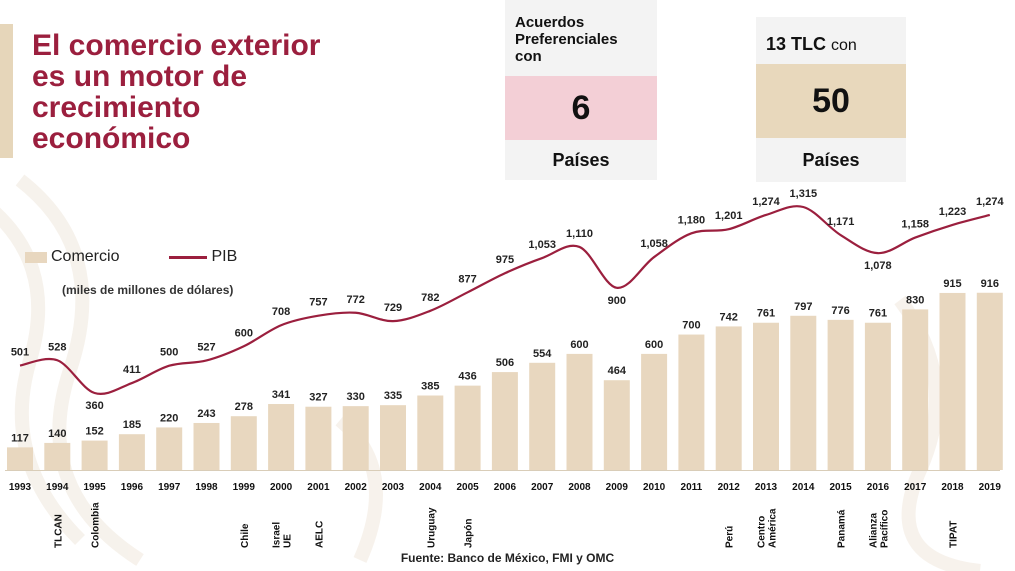 The width and height of the screenshot is (1015, 571). Describe the element at coordinates (20, 487) in the screenshot. I see `year-tick: 1993` at that location.